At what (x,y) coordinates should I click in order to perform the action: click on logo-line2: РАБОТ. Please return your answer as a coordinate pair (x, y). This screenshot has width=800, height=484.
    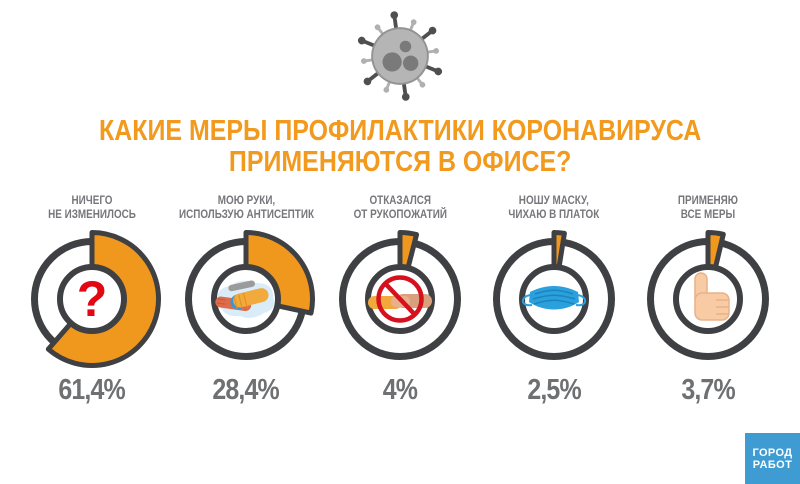
    Looking at the image, I should click on (772, 464).